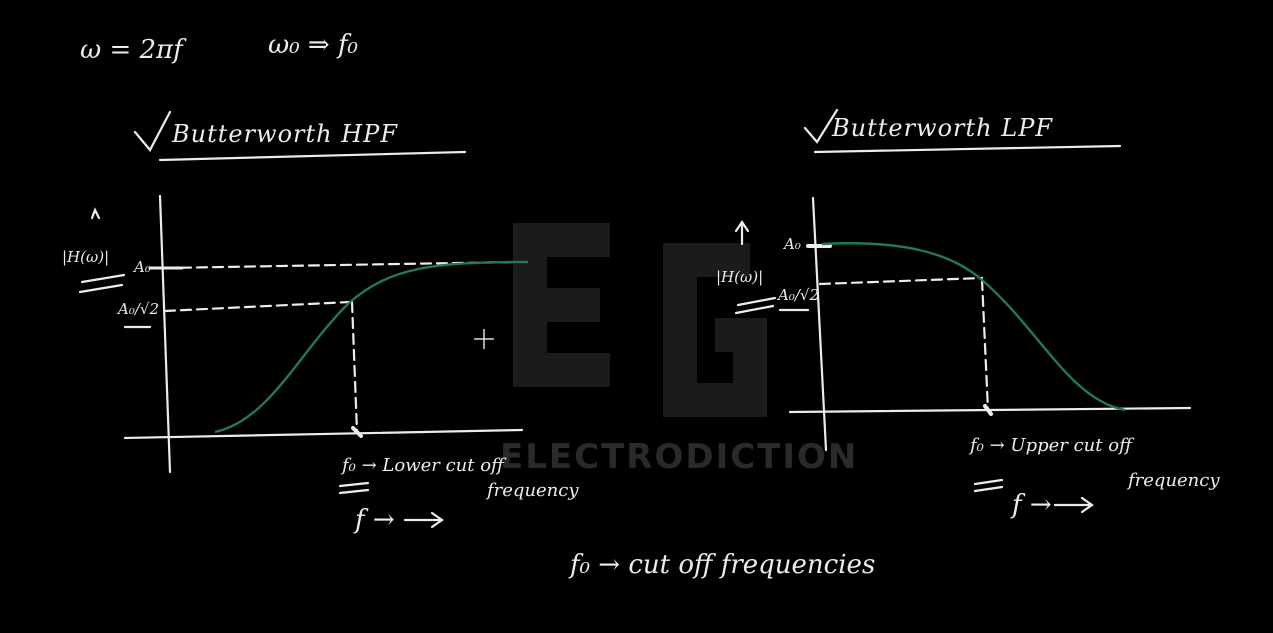  Describe the element at coordinates (533, 490) in the screenshot. I see `hpf-f0-note-line2: frequency` at that location.